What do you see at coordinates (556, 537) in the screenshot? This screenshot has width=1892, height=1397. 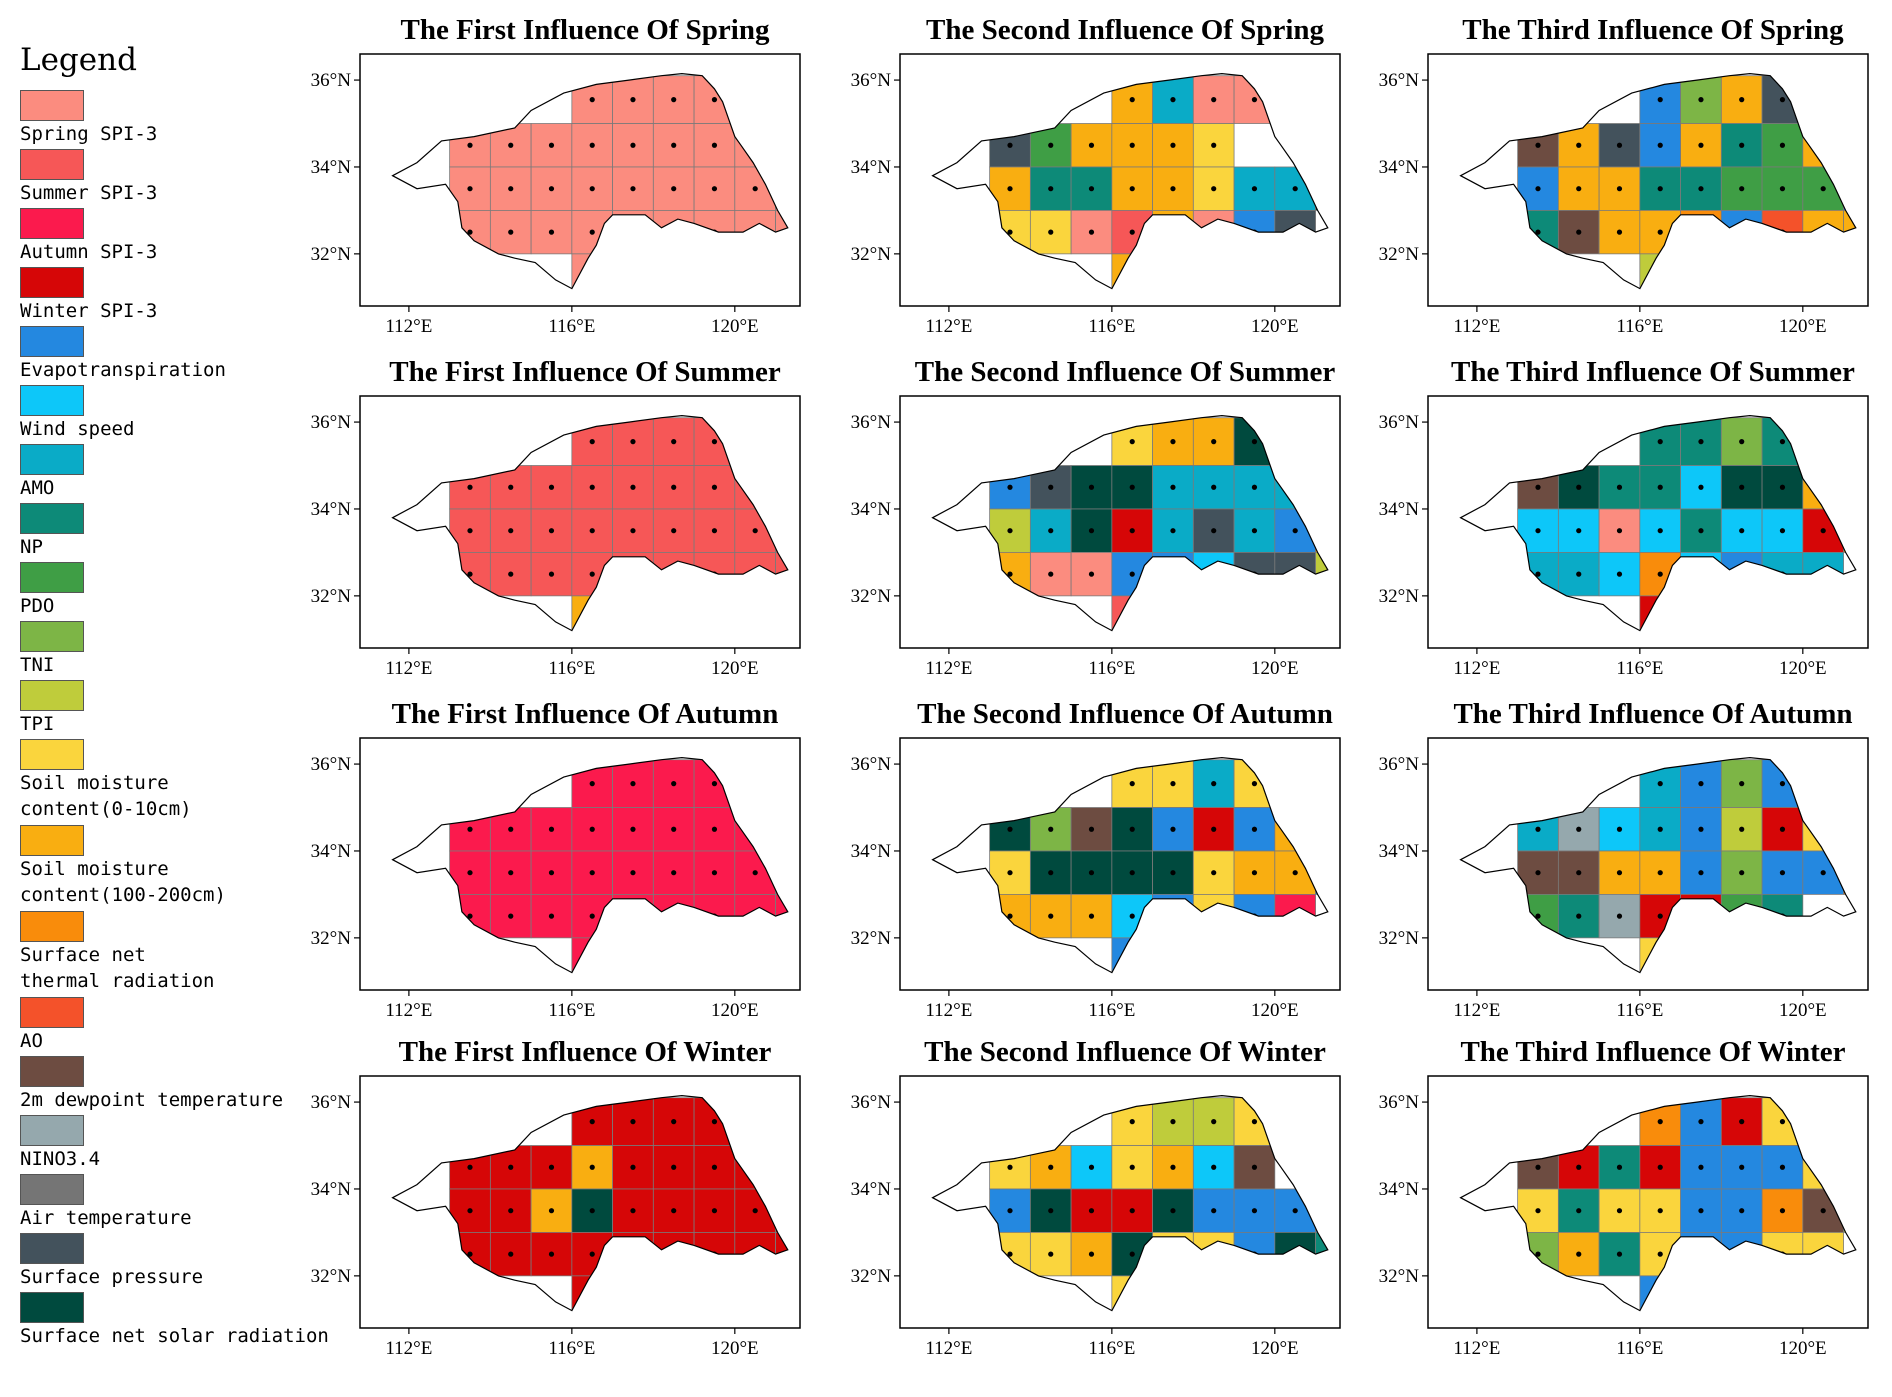 I see `map-frame: 112°E 116°E 120°E 32°N 34°N 36°N` at bounding box center [556, 537].